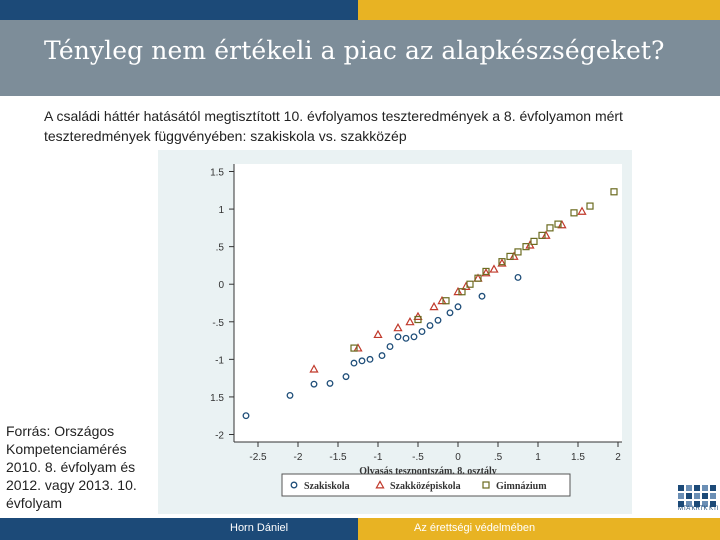  I want to click on x-tick-label: 2, so click(618, 457).